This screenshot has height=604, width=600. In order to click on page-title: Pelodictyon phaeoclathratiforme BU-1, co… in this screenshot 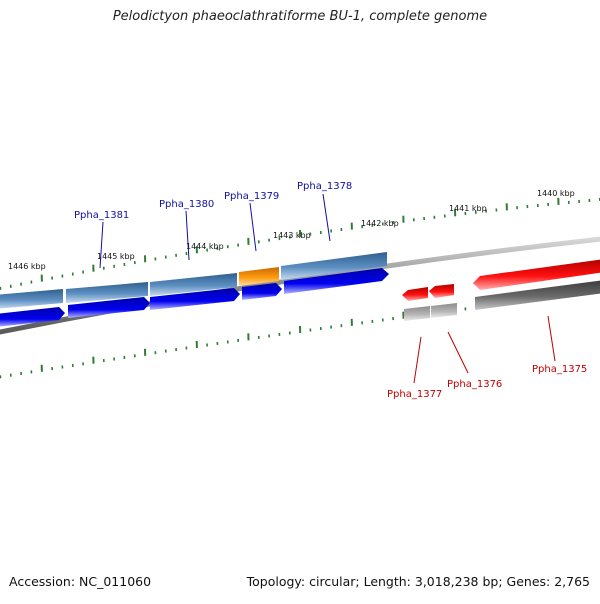, I will do `click(300, 16)`.